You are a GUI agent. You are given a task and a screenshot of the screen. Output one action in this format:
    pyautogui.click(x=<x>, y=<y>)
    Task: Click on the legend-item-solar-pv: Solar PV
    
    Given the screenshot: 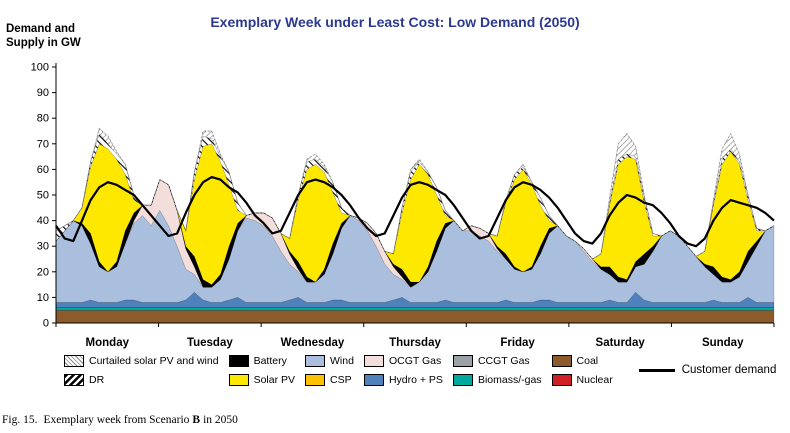 What is the action you would take?
    pyautogui.click(x=262, y=379)
    